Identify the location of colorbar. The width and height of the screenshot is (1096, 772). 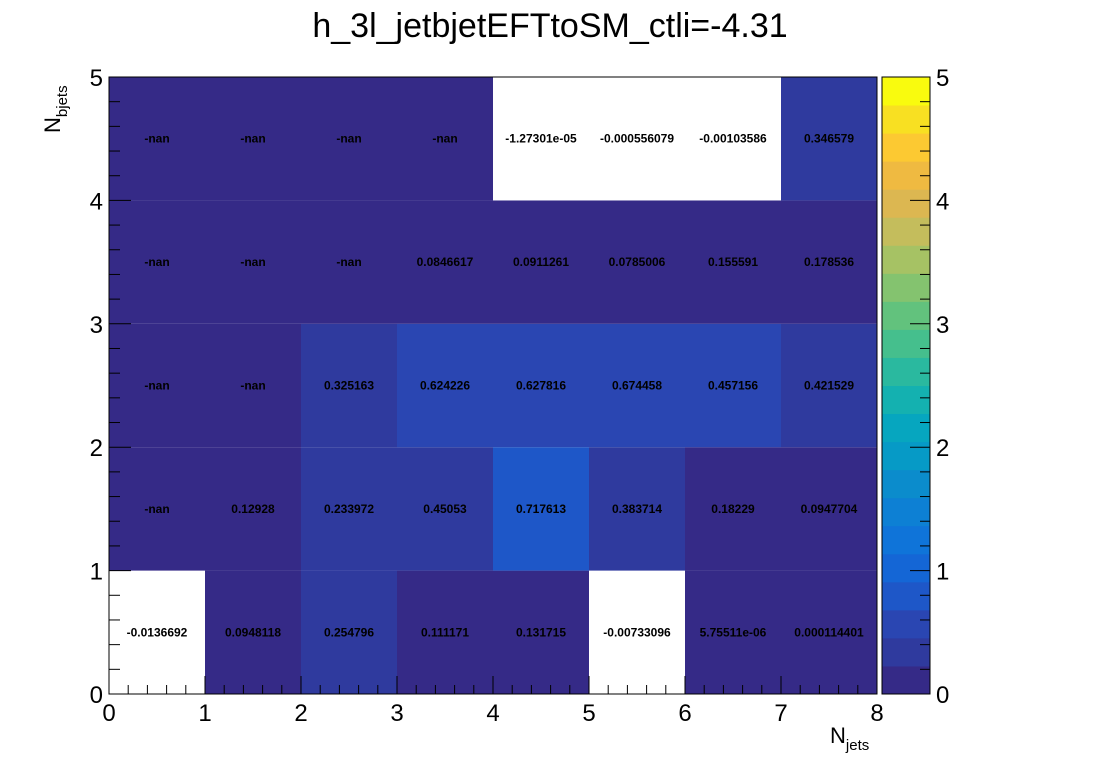
(906, 385).